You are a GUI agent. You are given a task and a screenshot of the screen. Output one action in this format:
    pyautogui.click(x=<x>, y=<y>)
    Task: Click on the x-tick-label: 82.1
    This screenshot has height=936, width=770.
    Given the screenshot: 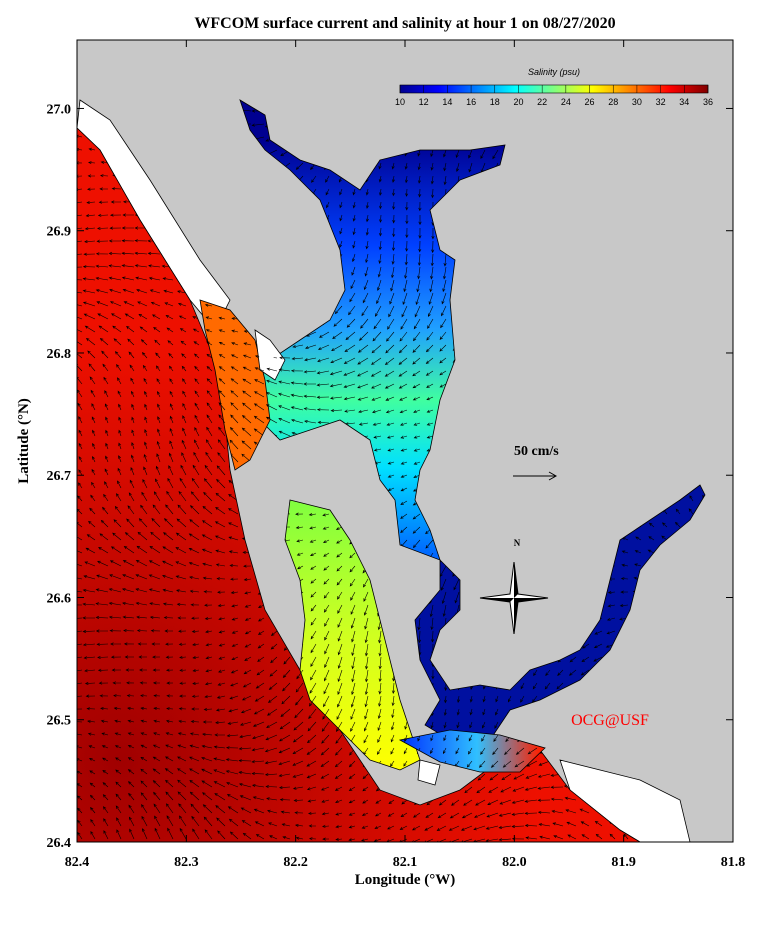 What is the action you would take?
    pyautogui.click(x=405, y=862)
    